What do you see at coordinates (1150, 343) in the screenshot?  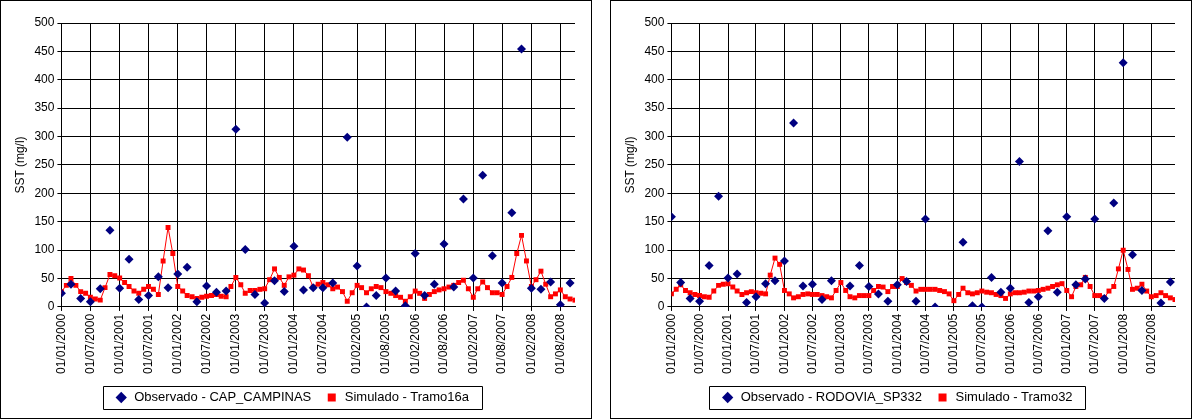 I see `x-tick-label: 01/07/2008` at bounding box center [1150, 343].